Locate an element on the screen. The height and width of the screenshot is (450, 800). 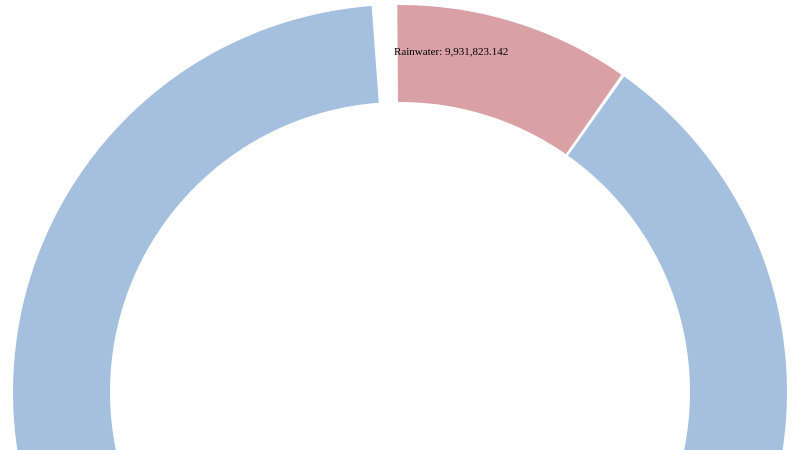
slice-rainwater is located at coordinates (509, 80).